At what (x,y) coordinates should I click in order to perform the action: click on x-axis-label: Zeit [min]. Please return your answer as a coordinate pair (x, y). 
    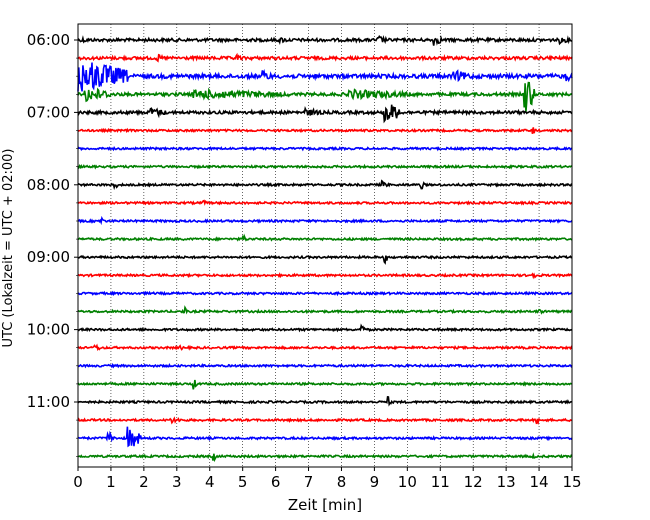
    Looking at the image, I should click on (325, 505).